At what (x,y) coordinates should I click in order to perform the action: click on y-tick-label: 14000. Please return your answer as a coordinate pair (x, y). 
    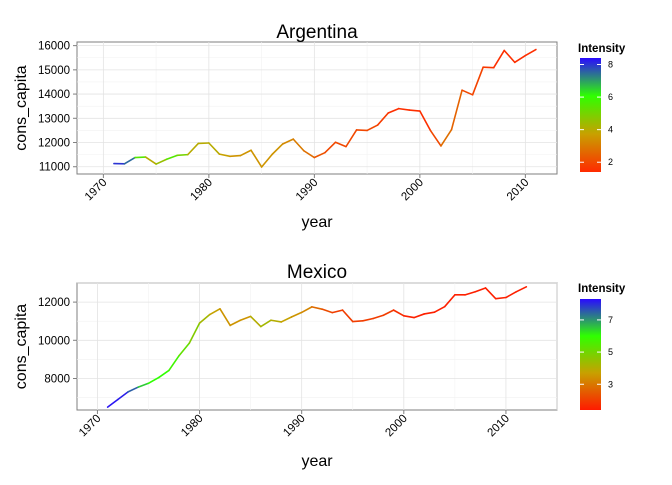
    Looking at the image, I should click on (54, 95).